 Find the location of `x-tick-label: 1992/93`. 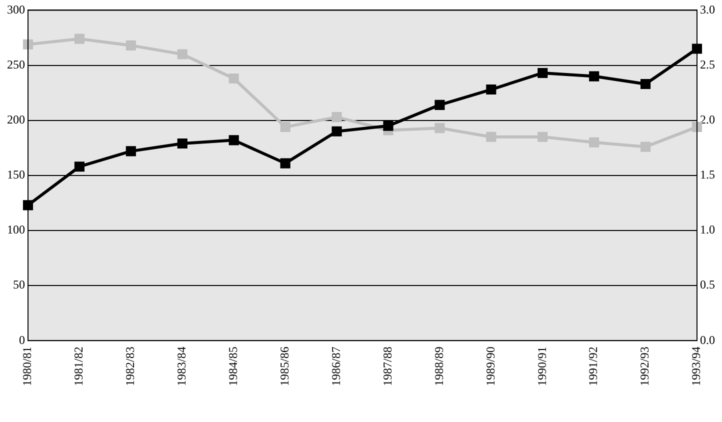

x-tick-label: 1992/93 is located at coordinates (645, 366).